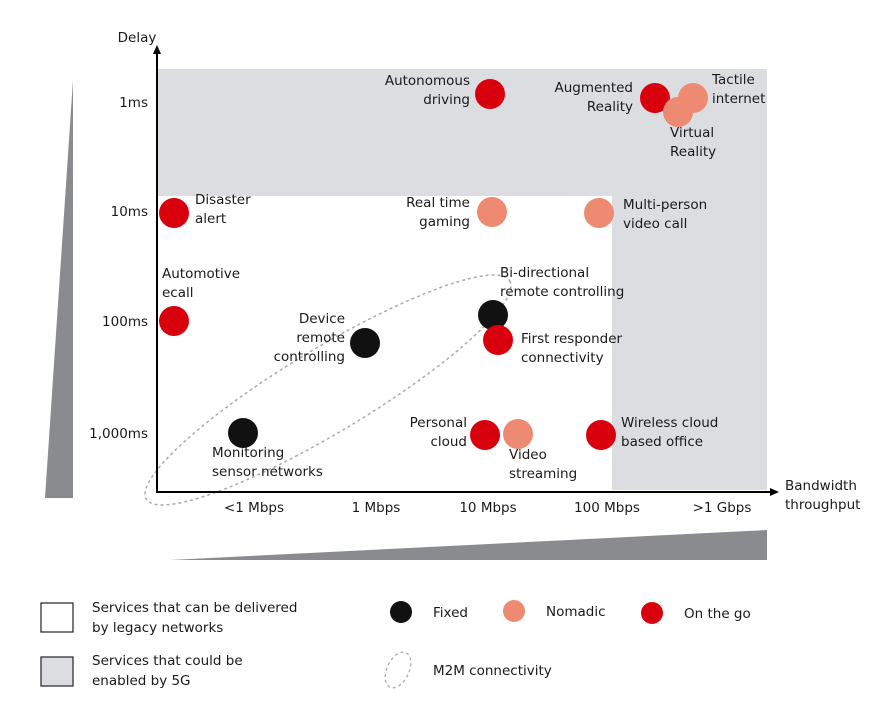 This screenshot has width=881, height=702. Describe the element at coordinates (593, 88) in the screenshot. I see `point-label-line: Augmented` at that location.